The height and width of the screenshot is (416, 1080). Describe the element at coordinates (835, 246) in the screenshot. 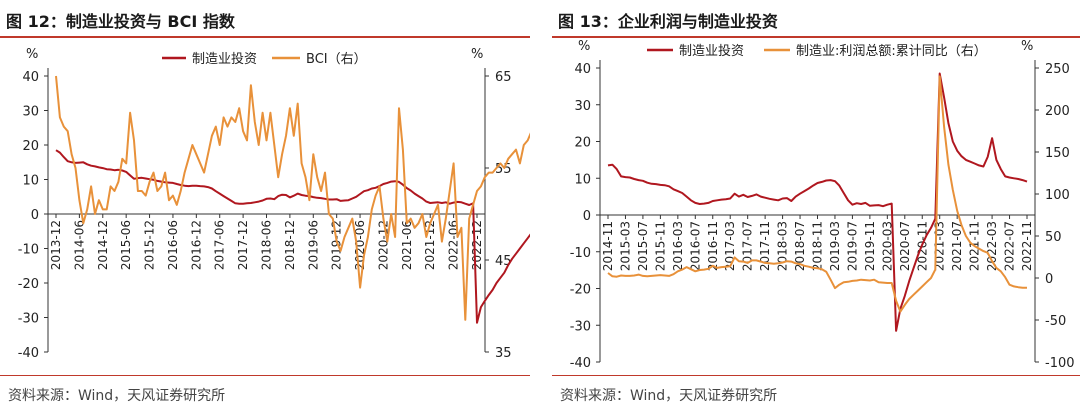

I see `x-tick-label: 2019-03` at that location.